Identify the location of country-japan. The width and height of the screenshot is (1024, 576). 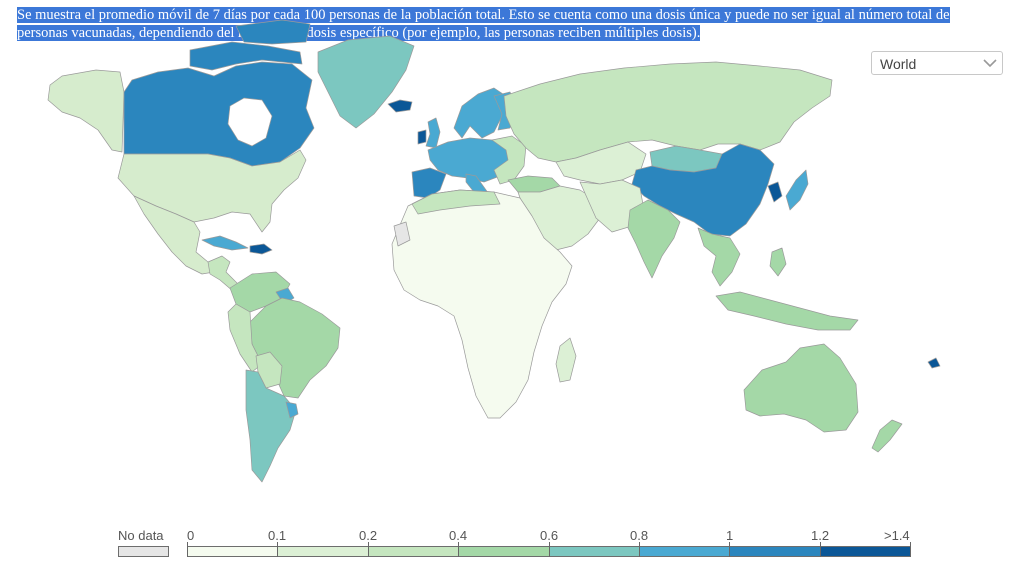
(797, 190).